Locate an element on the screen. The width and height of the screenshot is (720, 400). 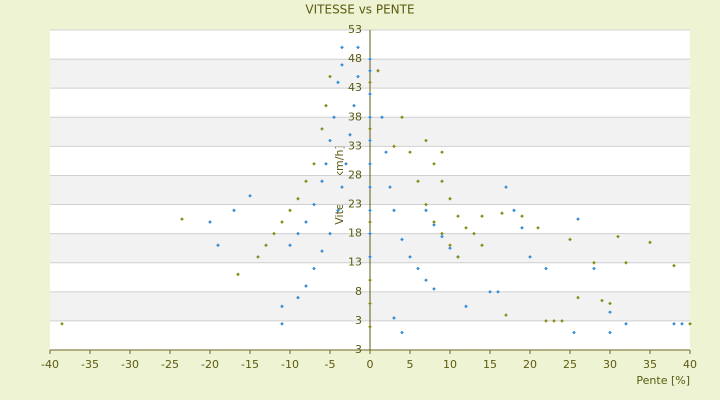
x-tick-label: 0 is located at coordinates (370, 364).